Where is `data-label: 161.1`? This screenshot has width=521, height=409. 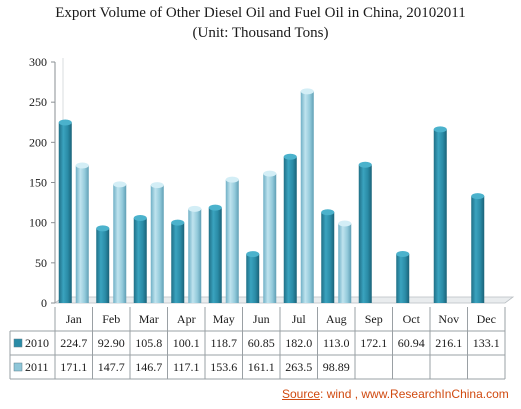 data-label: 161.1 is located at coordinates (261, 367).